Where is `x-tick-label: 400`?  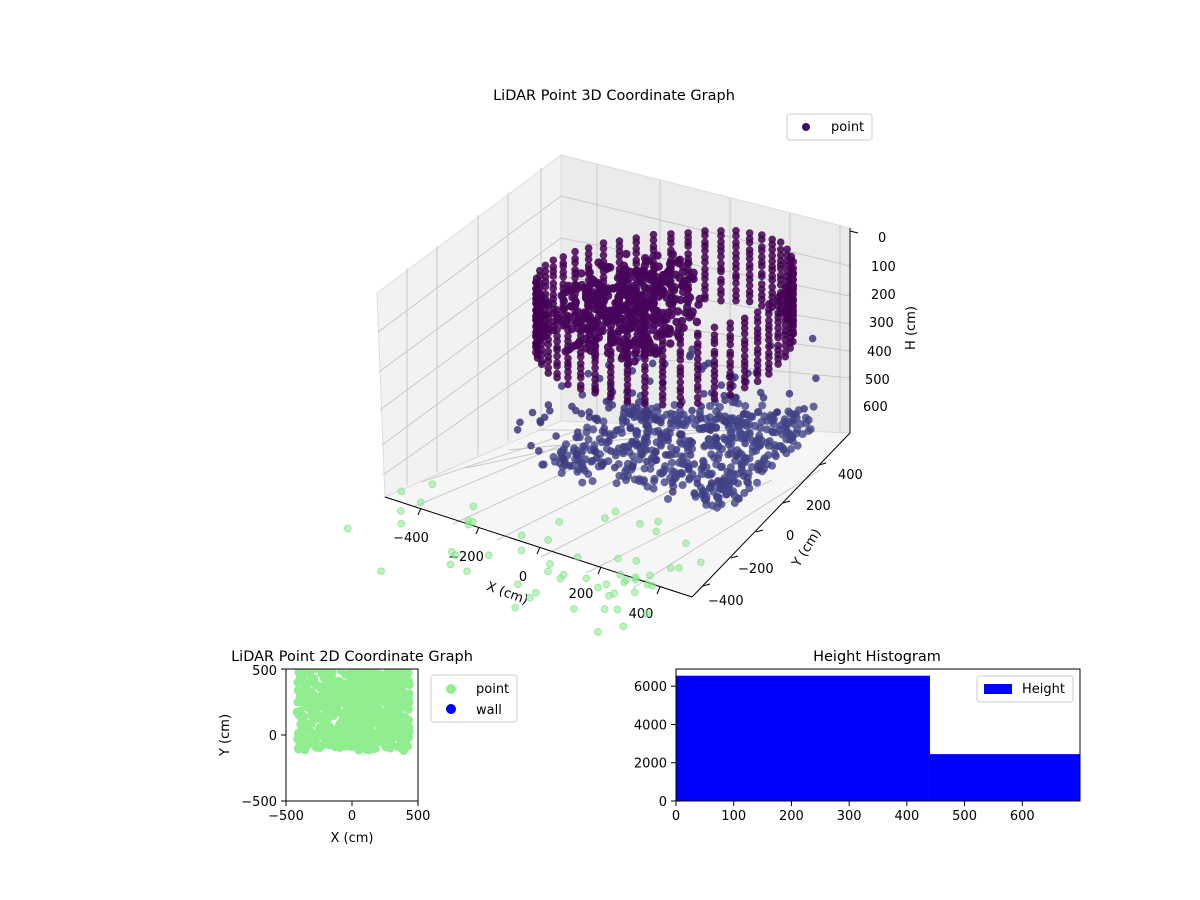 x-tick-label: 400 is located at coordinates (906, 816).